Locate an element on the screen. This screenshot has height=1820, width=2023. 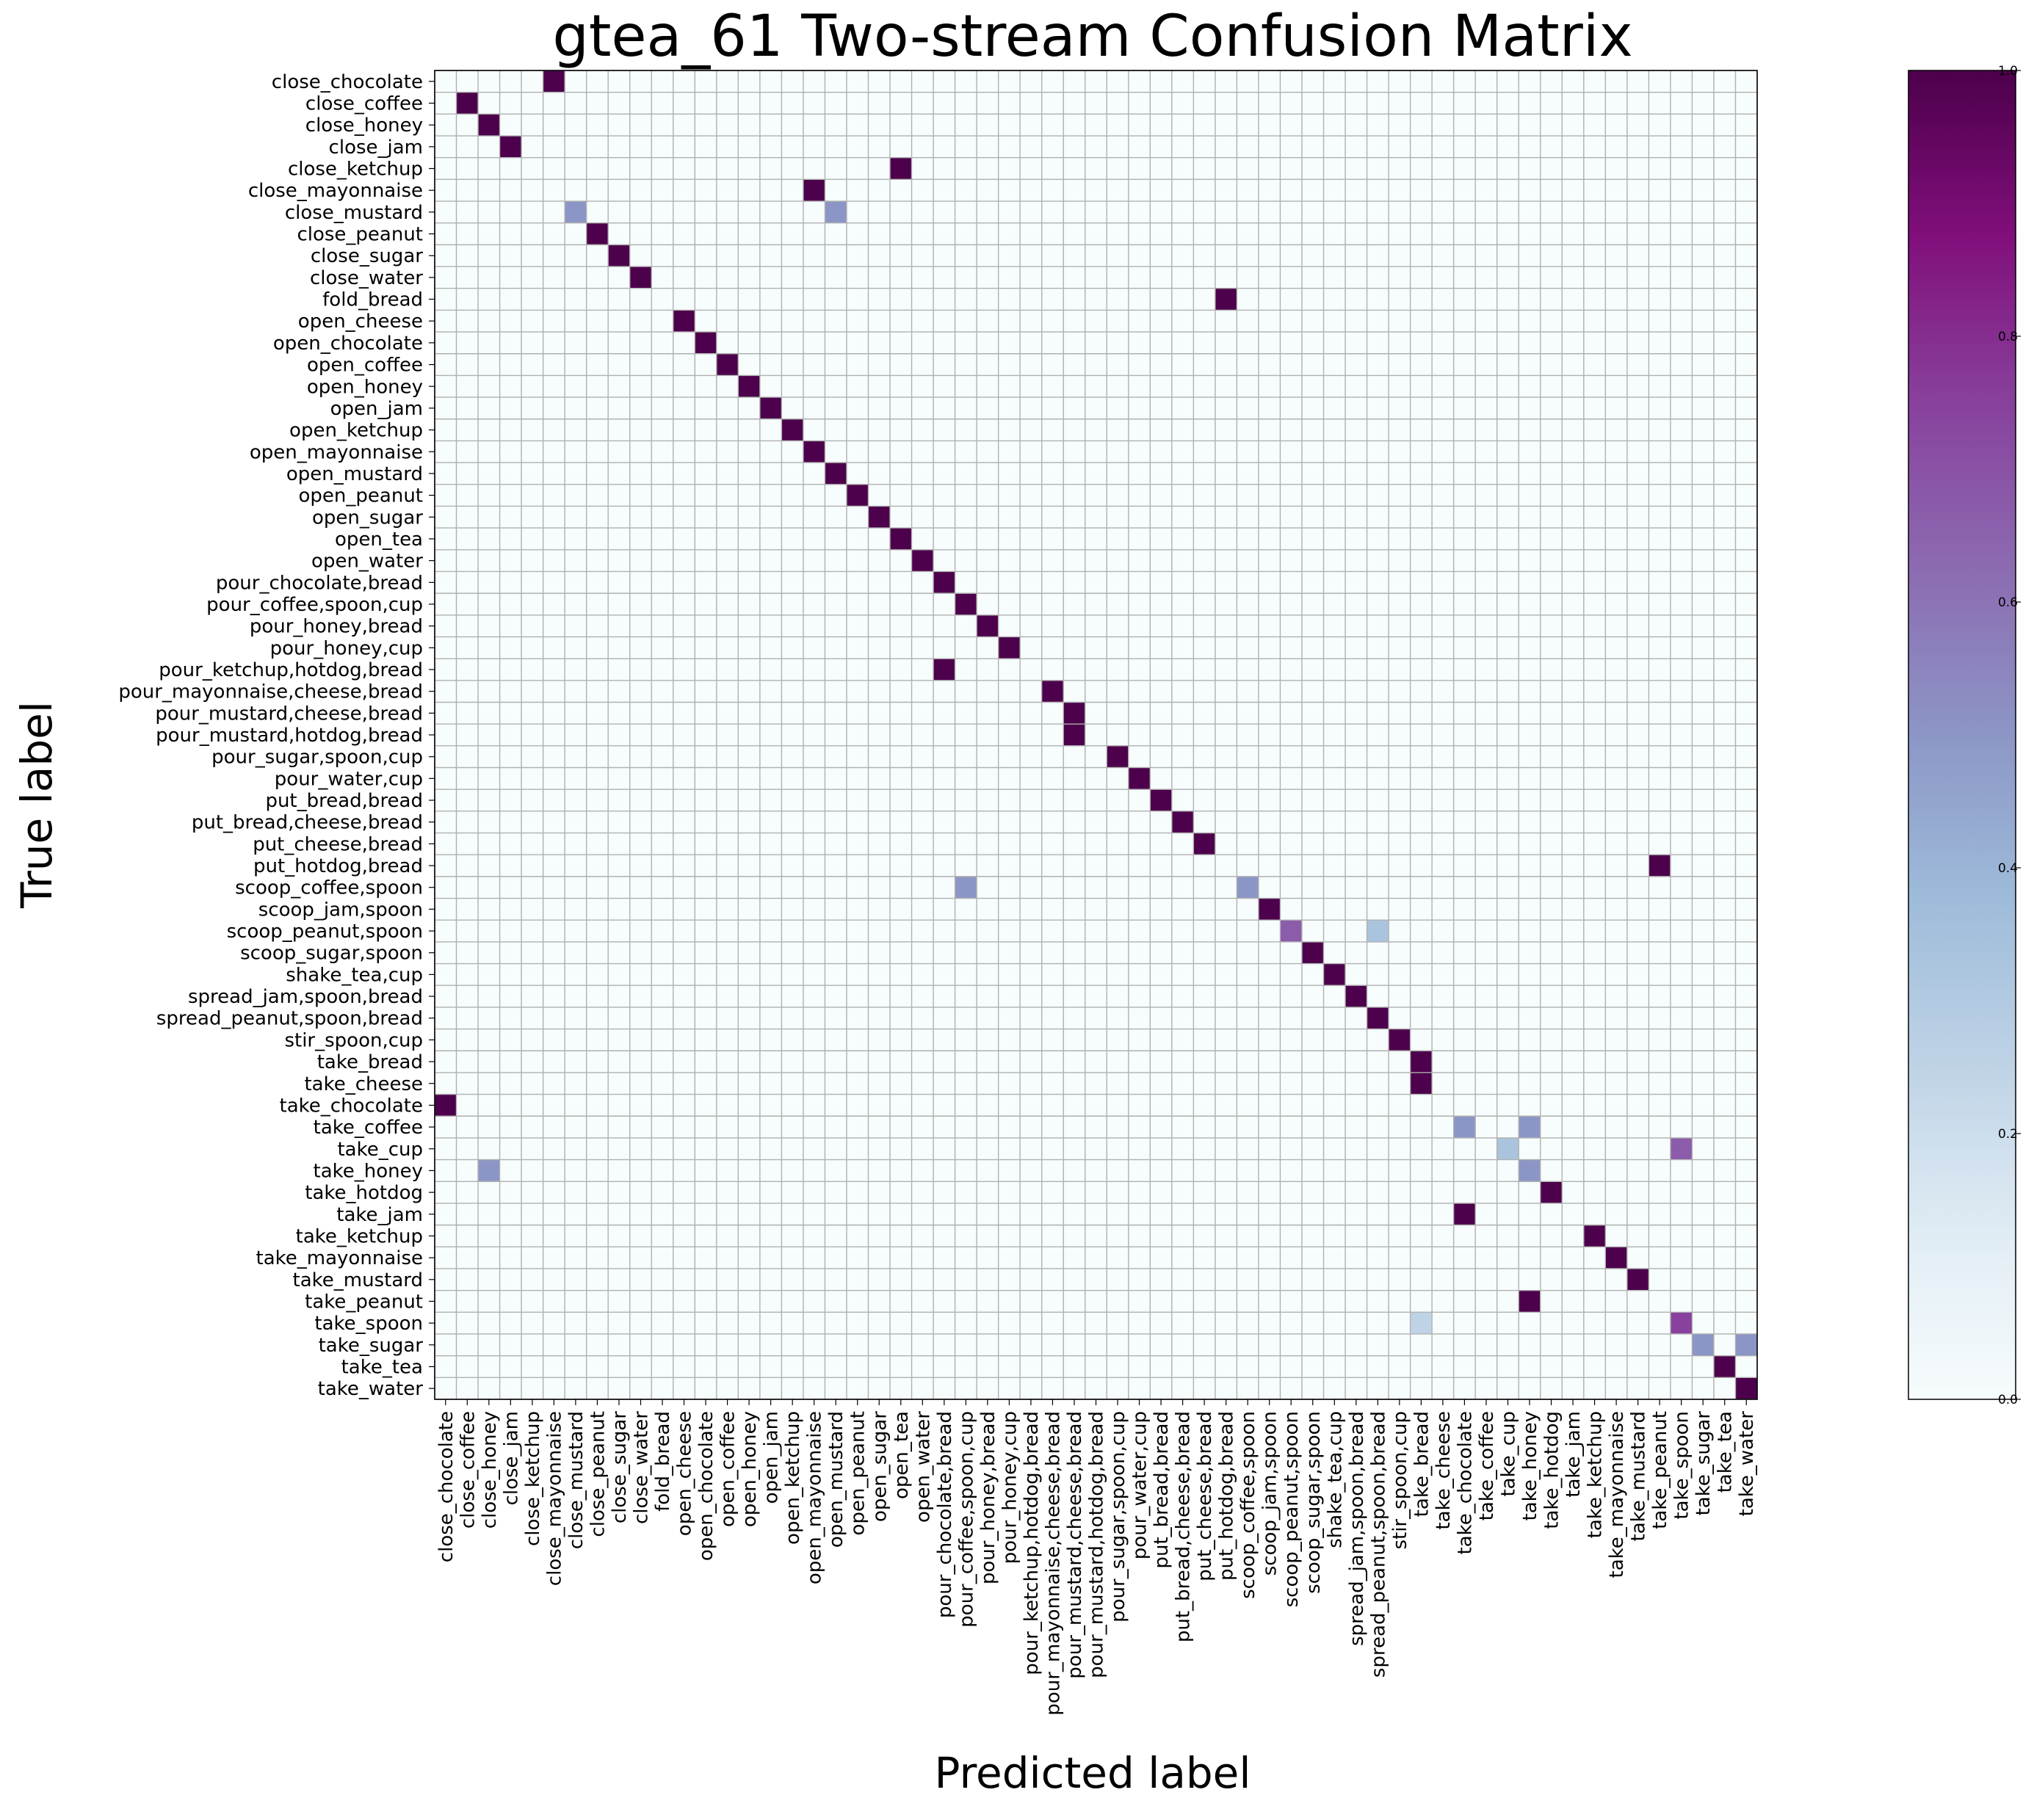
y-tick-label: take_mayonnaise is located at coordinates (339, 1258).